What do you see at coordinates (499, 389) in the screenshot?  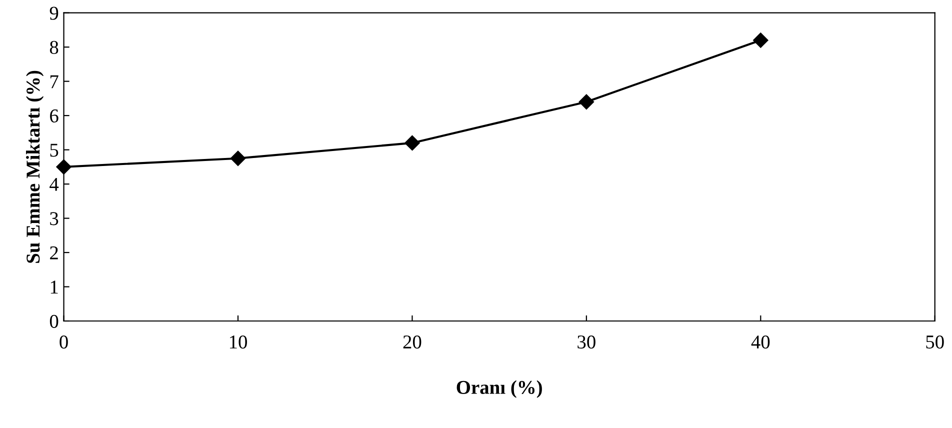 I see `x-axis-title: Oranı (%)` at bounding box center [499, 389].